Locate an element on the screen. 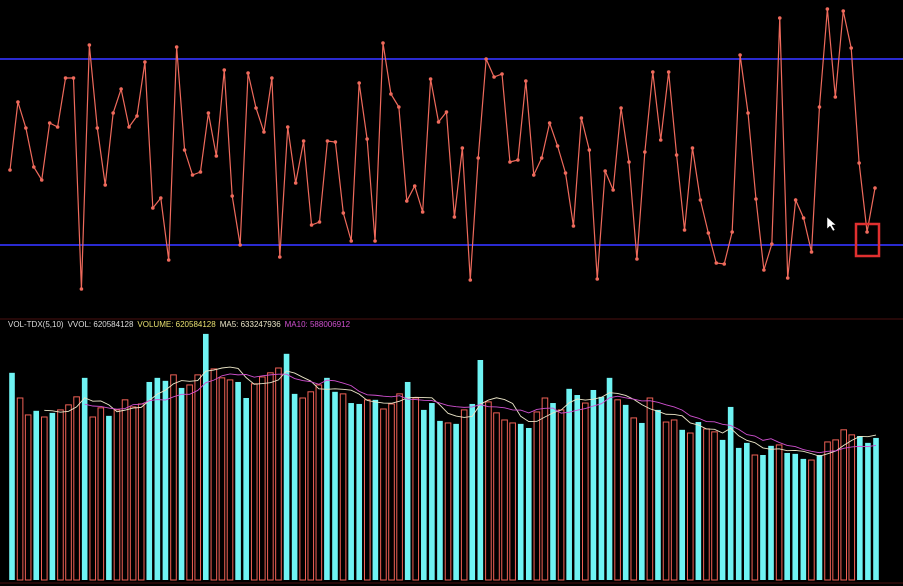  legend-entry: MA5: 633247936 is located at coordinates (250, 324).